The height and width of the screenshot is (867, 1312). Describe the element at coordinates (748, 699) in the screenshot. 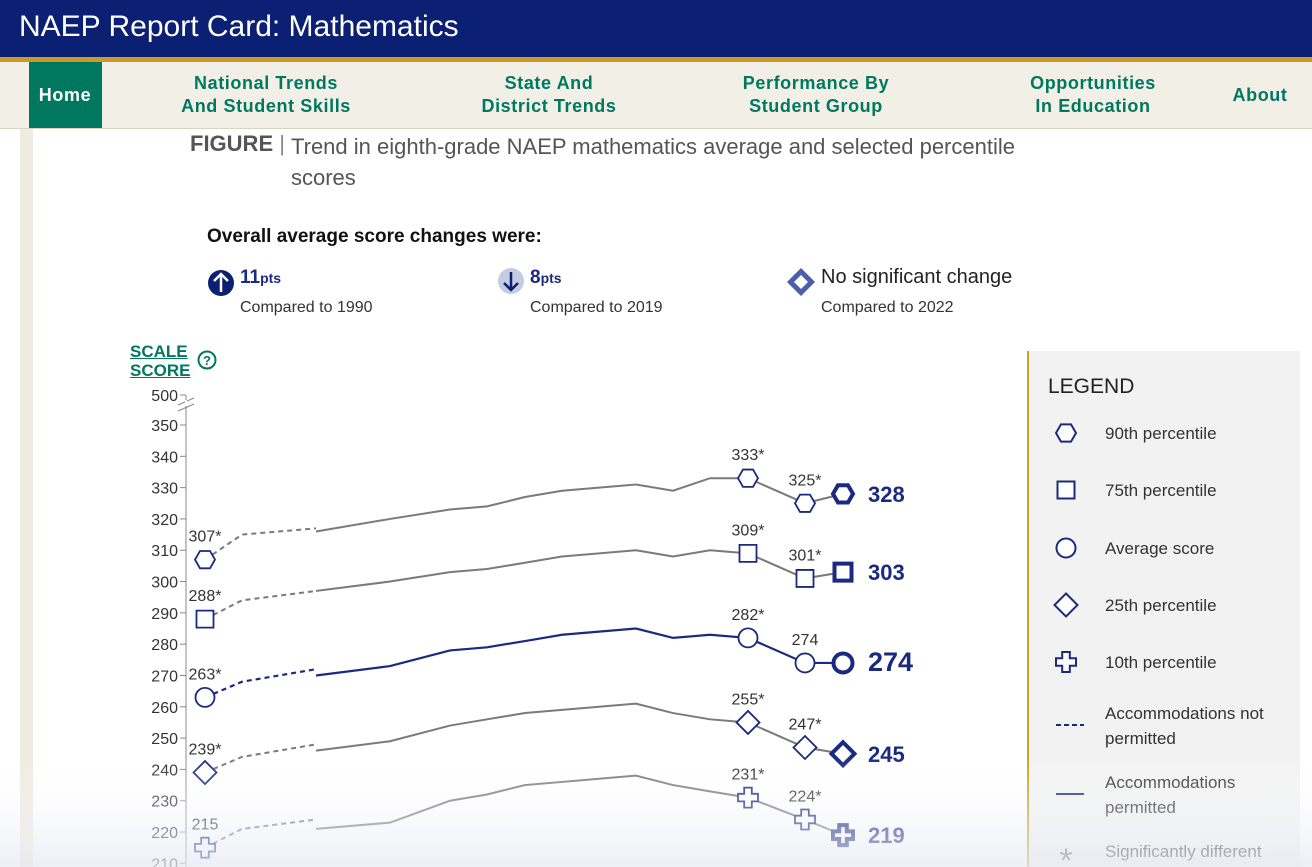

I see `value-label: 255*` at that location.